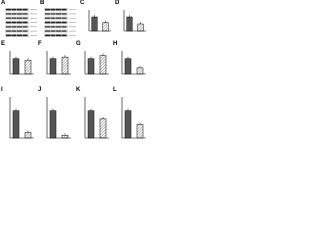 The width and height of the screenshot is (320, 240). Describe the element at coordinates (78, 90) in the screenshot. I see `panel-label: K` at that location.